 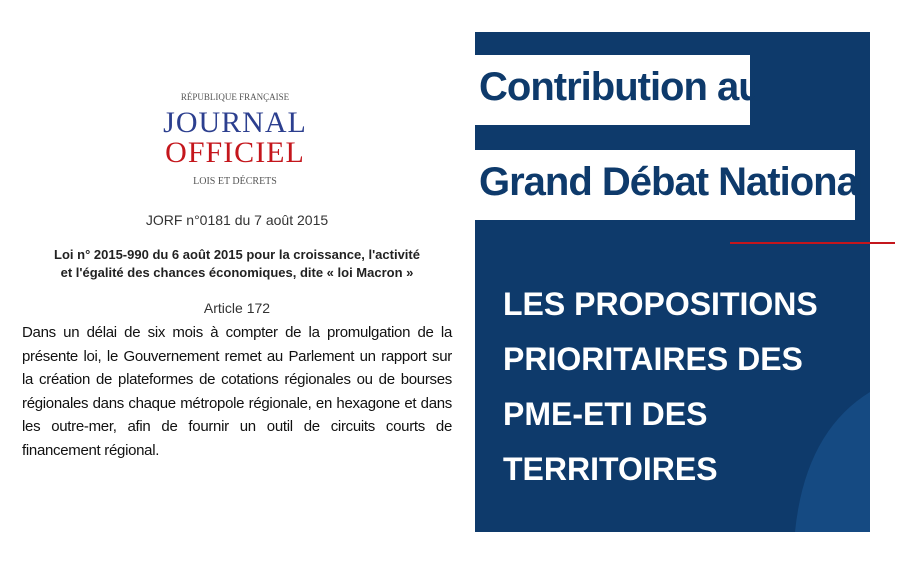 I want to click on poster-decor, so click(x=832, y=462).